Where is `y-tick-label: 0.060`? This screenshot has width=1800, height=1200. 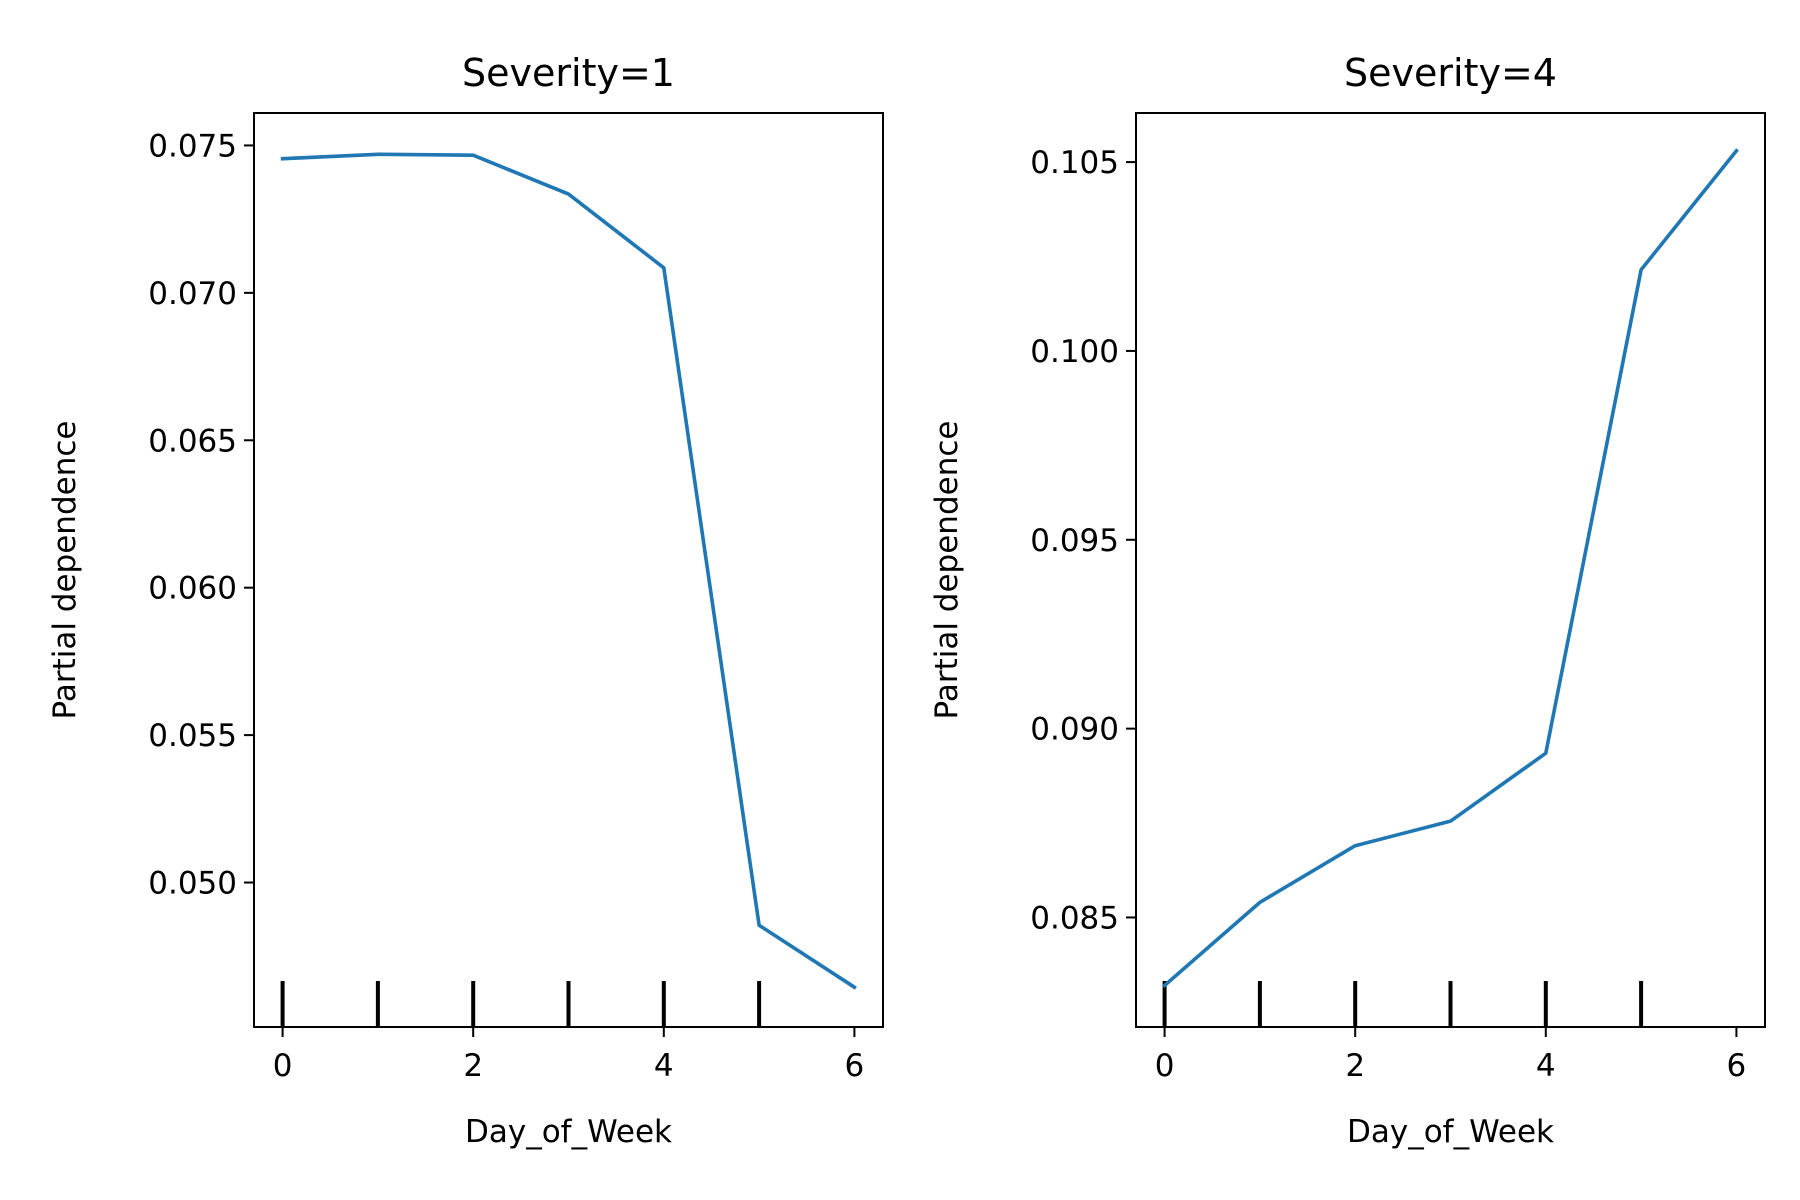 y-tick-label: 0.060 is located at coordinates (192, 589).